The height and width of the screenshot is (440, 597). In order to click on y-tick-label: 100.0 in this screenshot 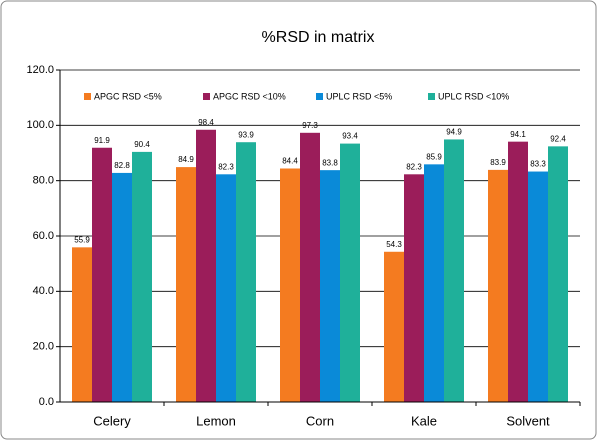, I will do `click(40, 125)`.